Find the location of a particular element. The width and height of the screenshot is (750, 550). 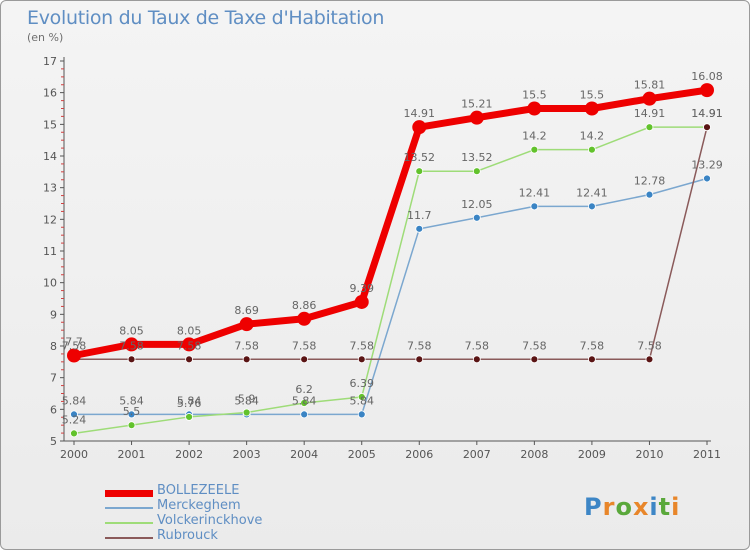

y-tick-label: 8 is located at coordinates (53, 346).